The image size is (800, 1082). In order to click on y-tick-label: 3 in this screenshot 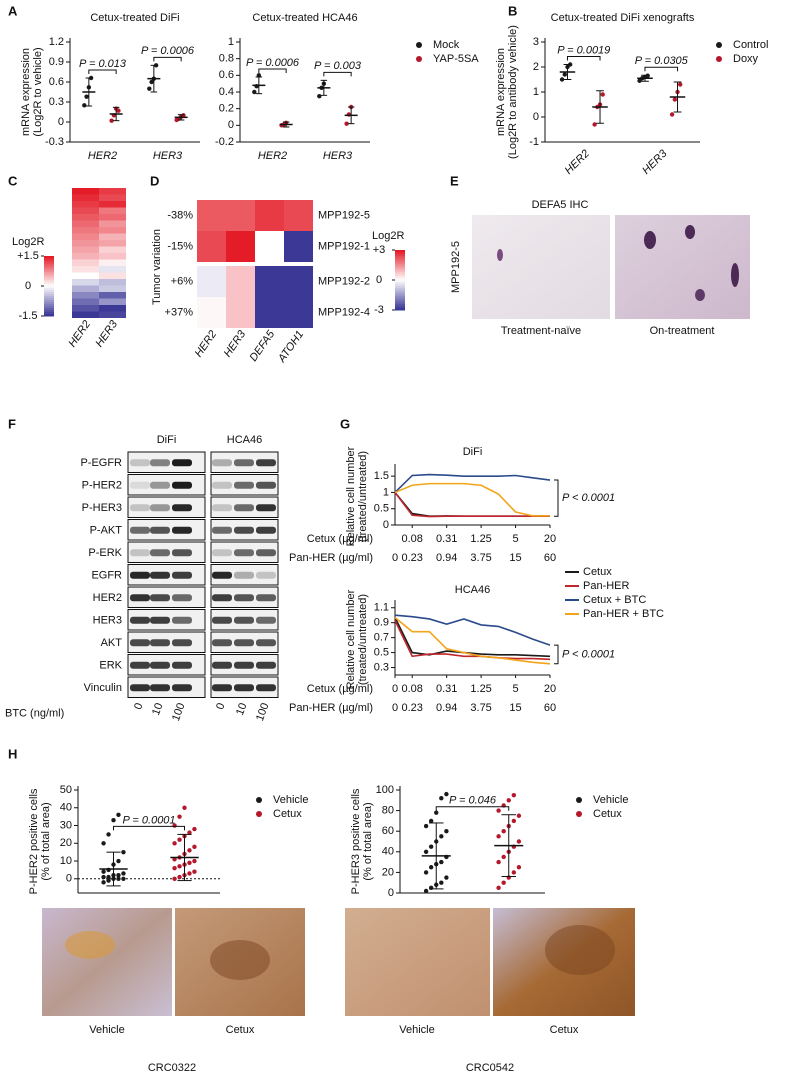, I will do `click(536, 42)`.